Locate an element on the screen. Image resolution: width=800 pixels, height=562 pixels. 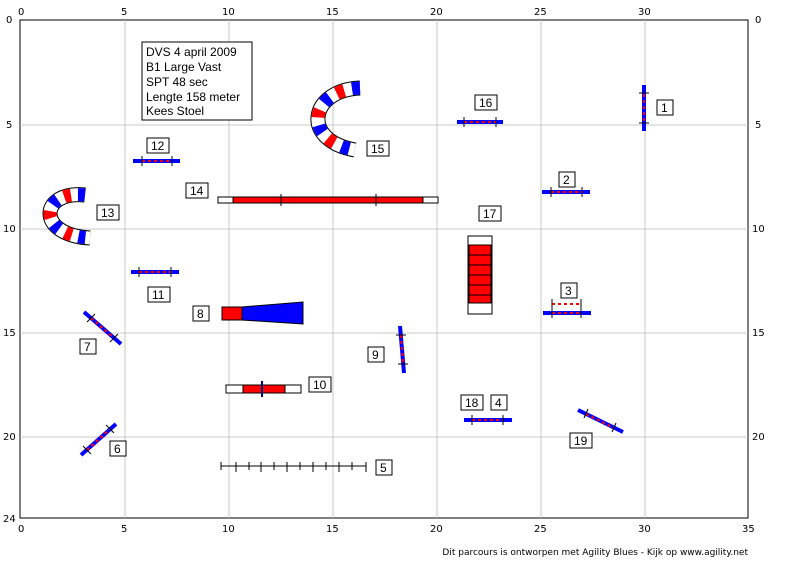
obstacle-4-jump is located at coordinates (488, 420).